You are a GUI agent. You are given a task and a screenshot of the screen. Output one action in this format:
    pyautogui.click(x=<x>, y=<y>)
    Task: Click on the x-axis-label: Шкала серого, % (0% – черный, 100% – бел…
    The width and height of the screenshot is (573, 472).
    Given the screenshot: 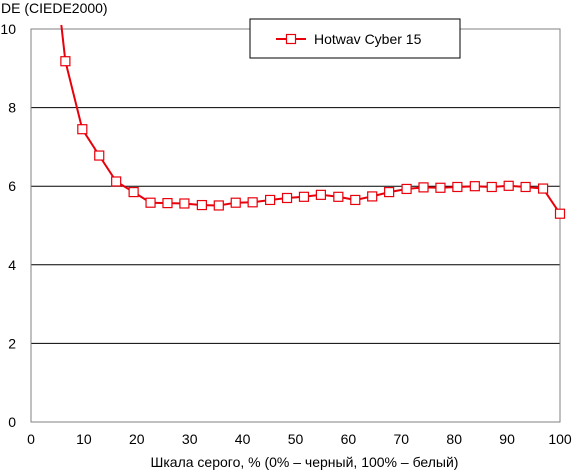 What is the action you would take?
    pyautogui.click(x=305, y=462)
    